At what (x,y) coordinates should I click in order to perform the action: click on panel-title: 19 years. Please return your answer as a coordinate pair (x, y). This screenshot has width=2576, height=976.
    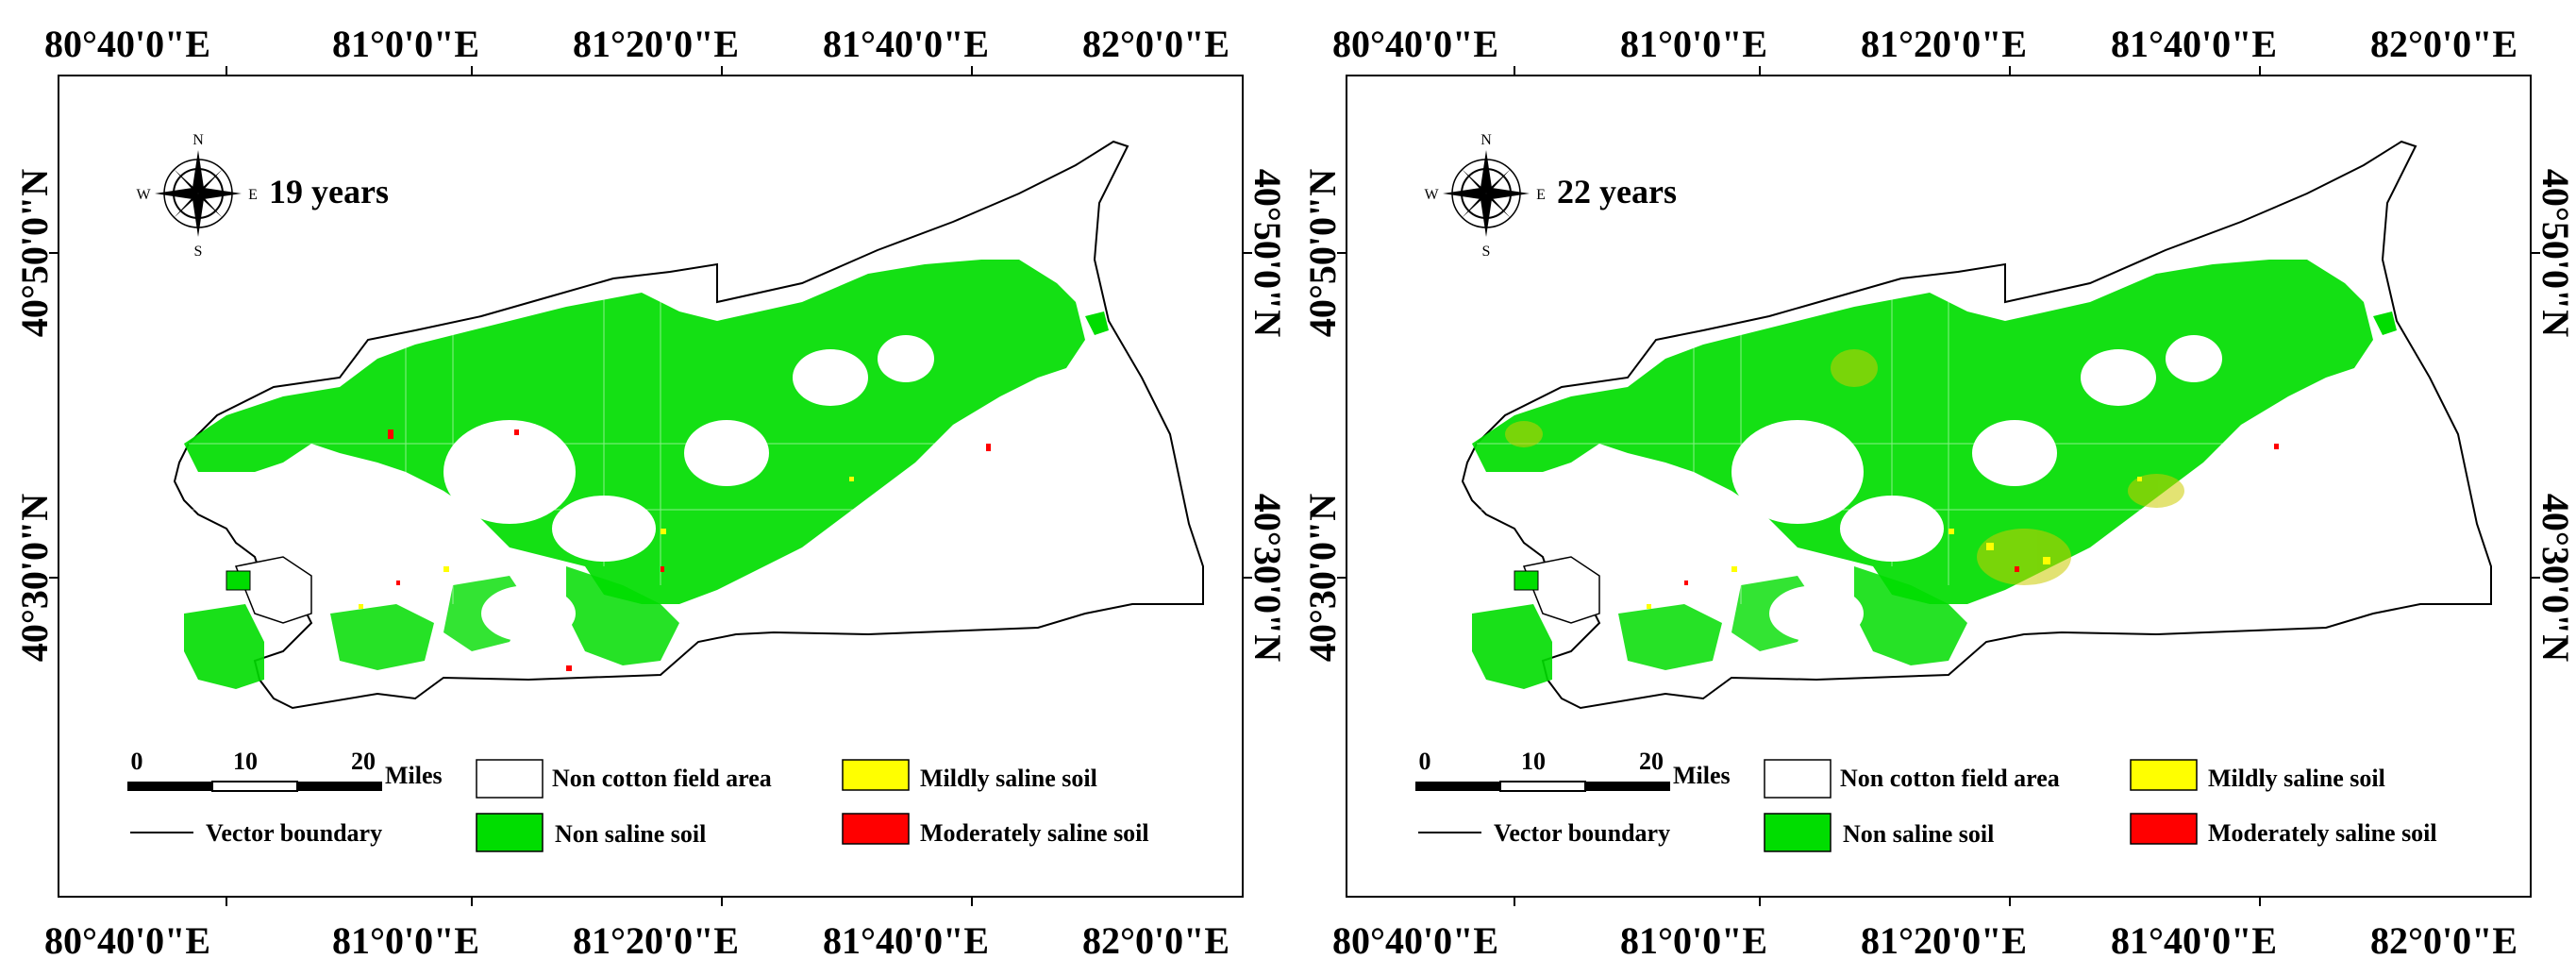
    Looking at the image, I should click on (329, 191).